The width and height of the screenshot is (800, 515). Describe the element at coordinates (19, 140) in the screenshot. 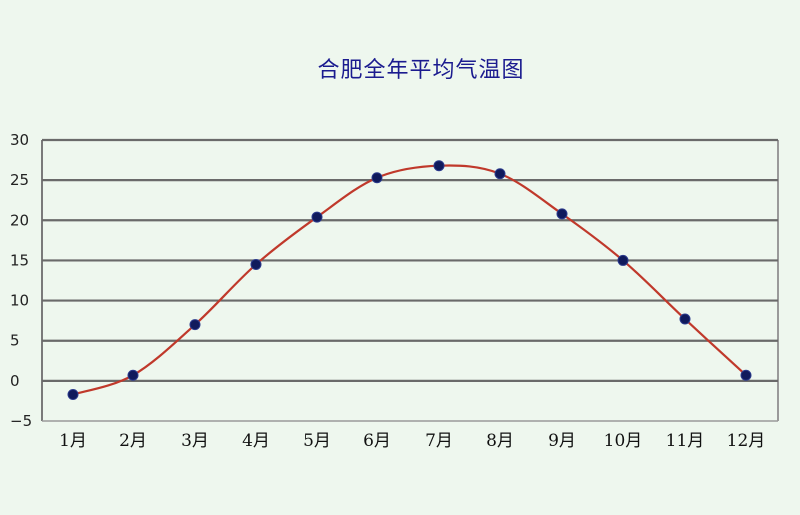

I see `y-tick-label: 30` at that location.